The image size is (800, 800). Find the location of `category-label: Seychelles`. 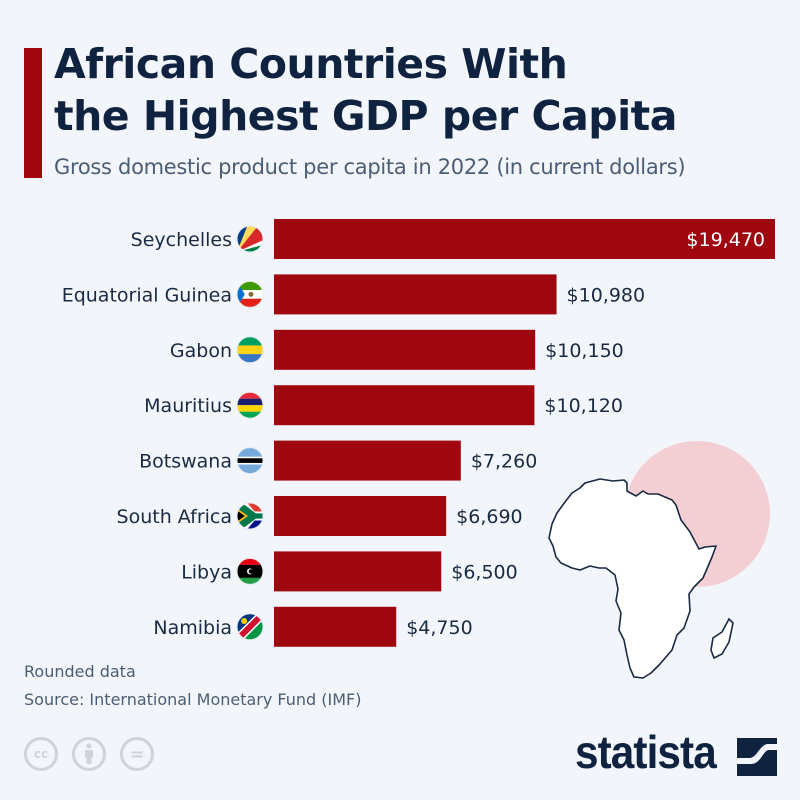

category-label: Seychelles is located at coordinates (181, 240).